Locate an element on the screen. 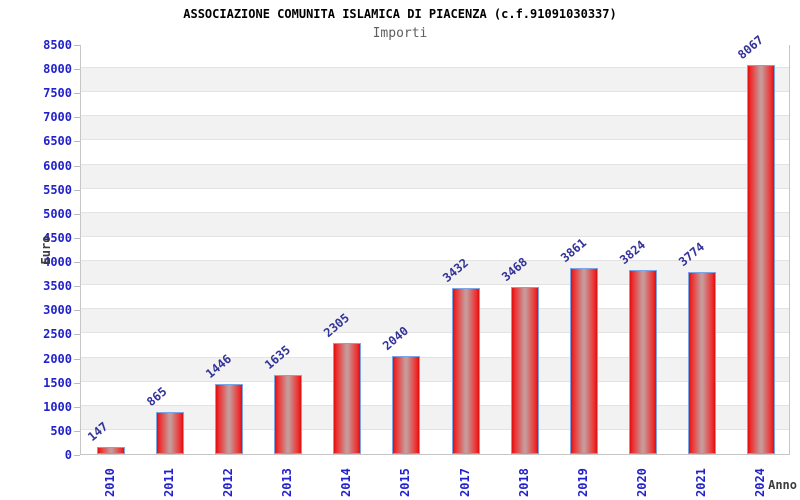 Image resolution: width=800 pixels, height=500 pixels. x-tick-label: 2012 is located at coordinates (227, 482).